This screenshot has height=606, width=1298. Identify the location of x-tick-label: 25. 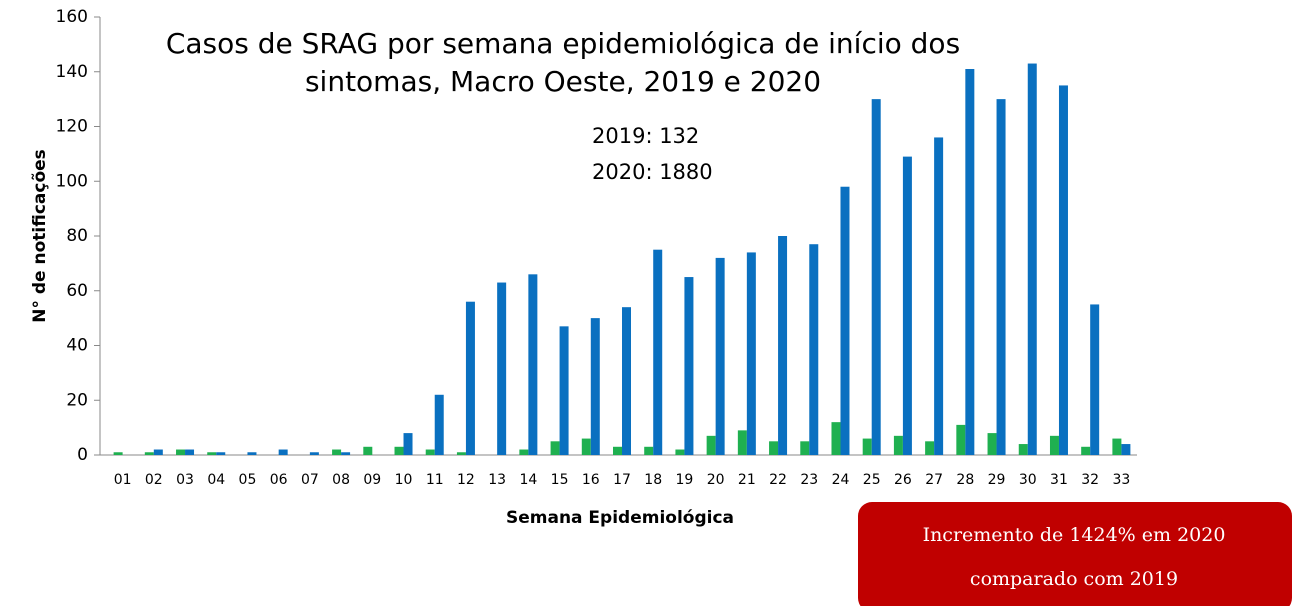
(872, 480).